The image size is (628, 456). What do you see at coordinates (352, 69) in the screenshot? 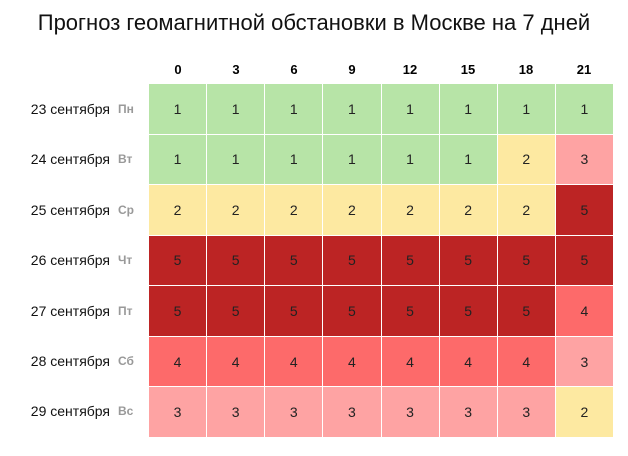
I see `hour-header: 9` at bounding box center [352, 69].